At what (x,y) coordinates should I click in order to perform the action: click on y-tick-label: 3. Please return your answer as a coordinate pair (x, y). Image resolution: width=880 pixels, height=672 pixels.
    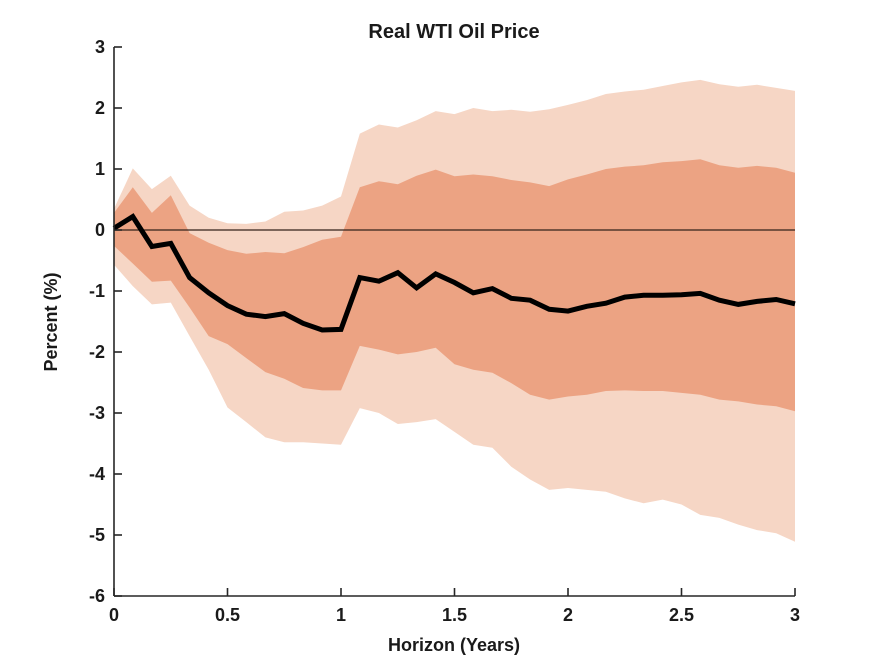
    Looking at the image, I should click on (100, 47).